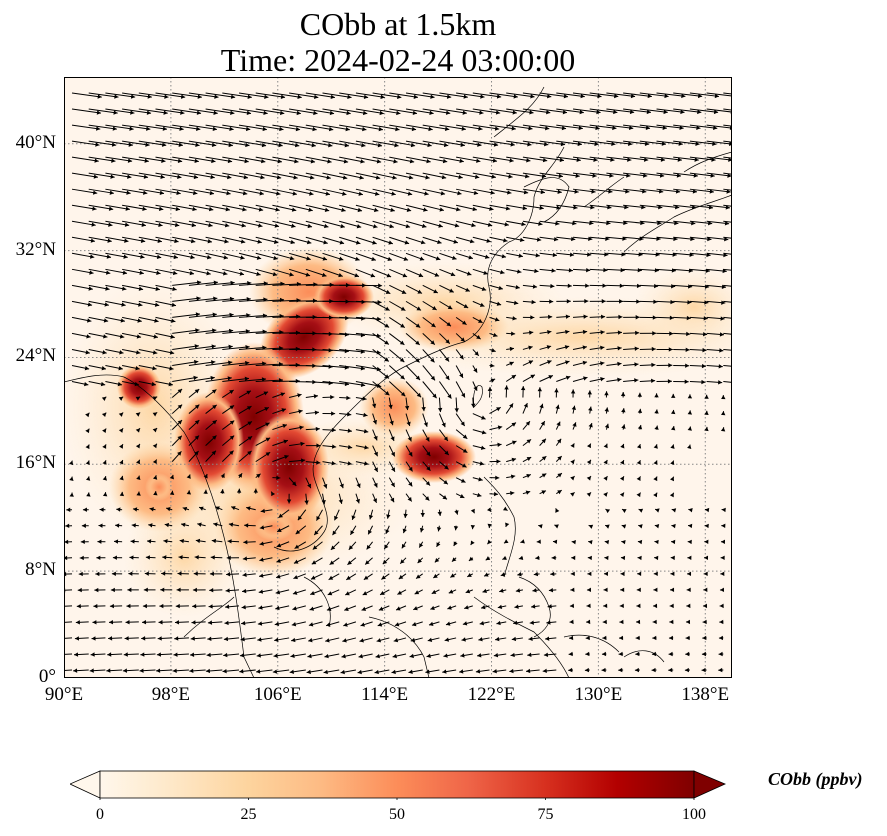 The width and height of the screenshot is (887, 836). I want to click on lon-tick-label: 130°E, so click(598, 694).